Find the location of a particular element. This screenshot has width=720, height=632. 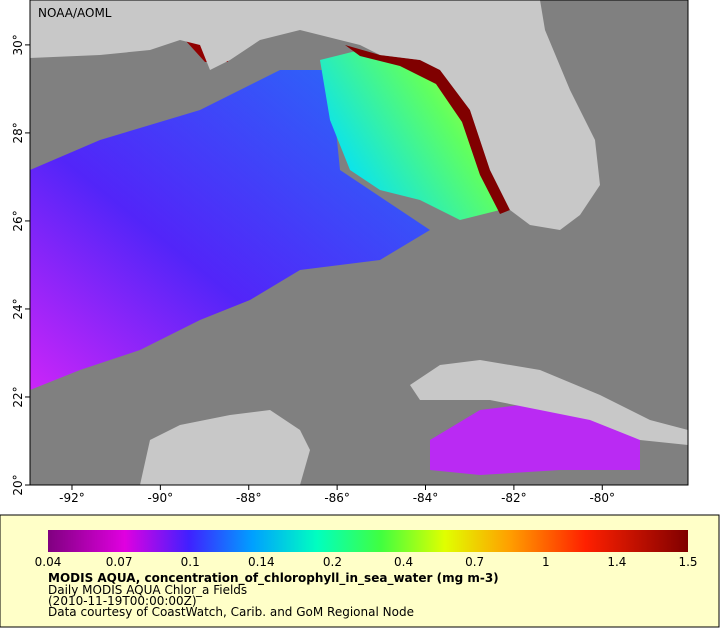

y-tick-label: 26° is located at coordinates (18, 220).